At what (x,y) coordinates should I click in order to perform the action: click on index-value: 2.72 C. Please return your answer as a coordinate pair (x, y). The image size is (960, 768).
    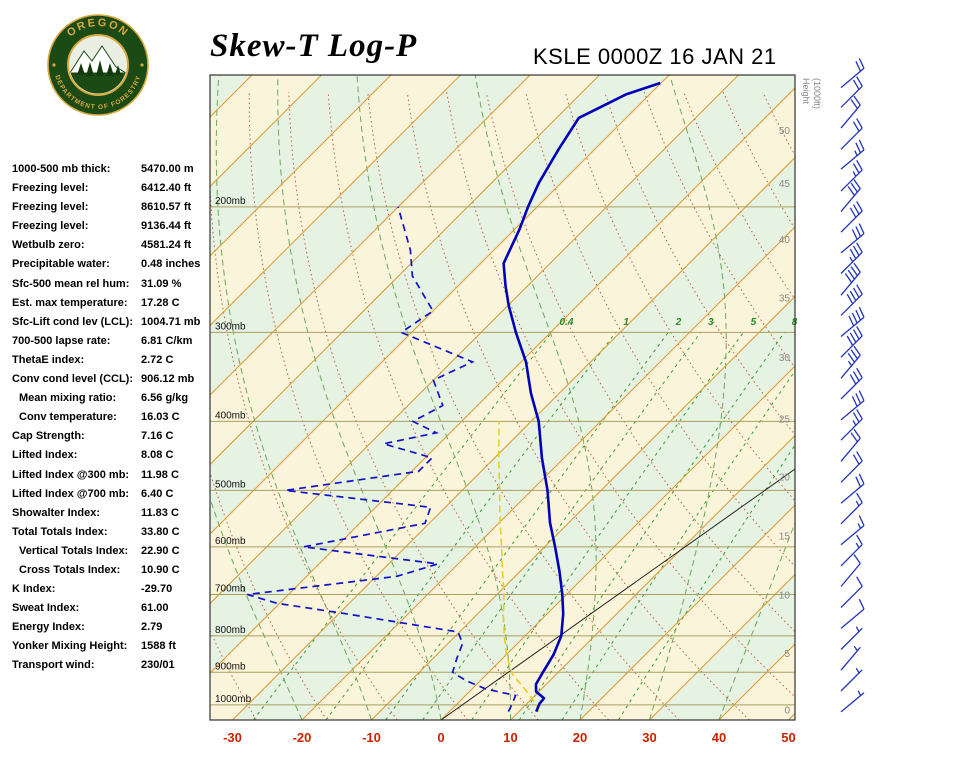
    Looking at the image, I should click on (157, 359).